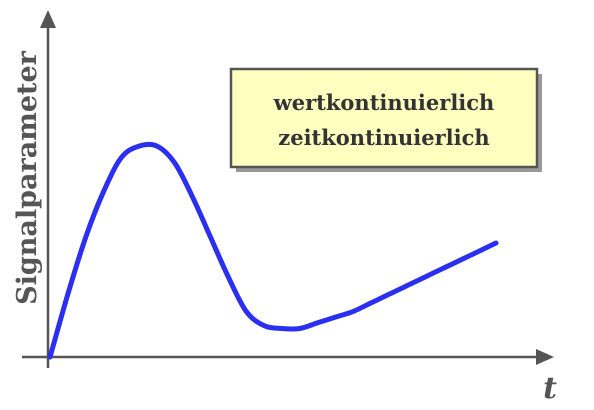 The height and width of the screenshot is (410, 594). I want to click on y-axis-arrowhead, so click(48, 19).